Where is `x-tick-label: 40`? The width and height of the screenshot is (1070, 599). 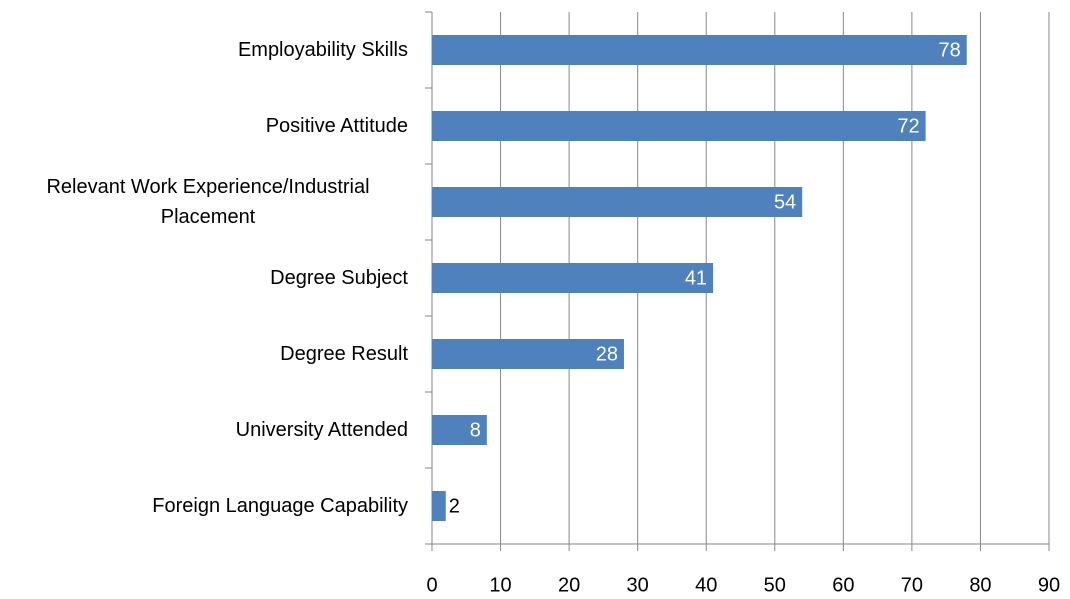
x-tick-label: 40 is located at coordinates (706, 585).